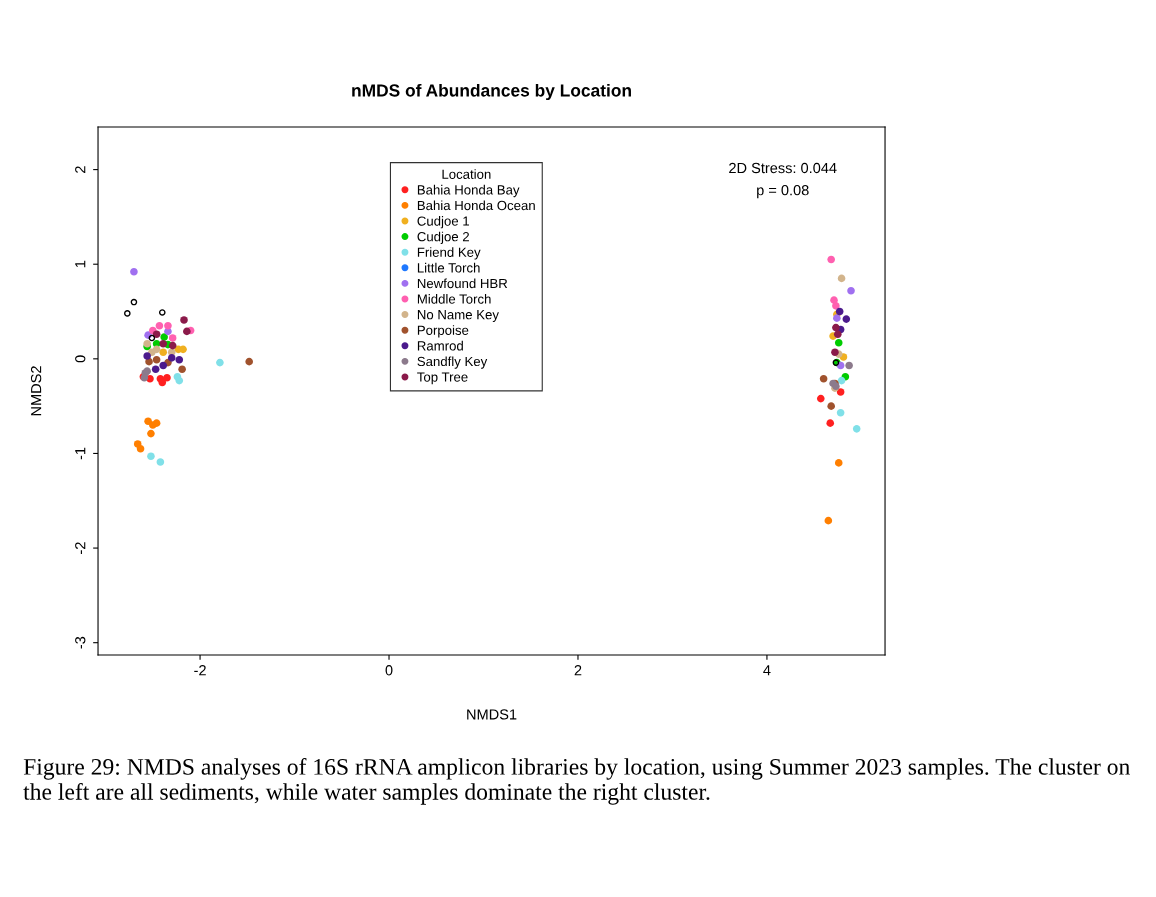 This screenshot has width=1156, height=897. What do you see at coordinates (443, 222) in the screenshot?
I see `legend-label: Cudjoe 1` at bounding box center [443, 222].